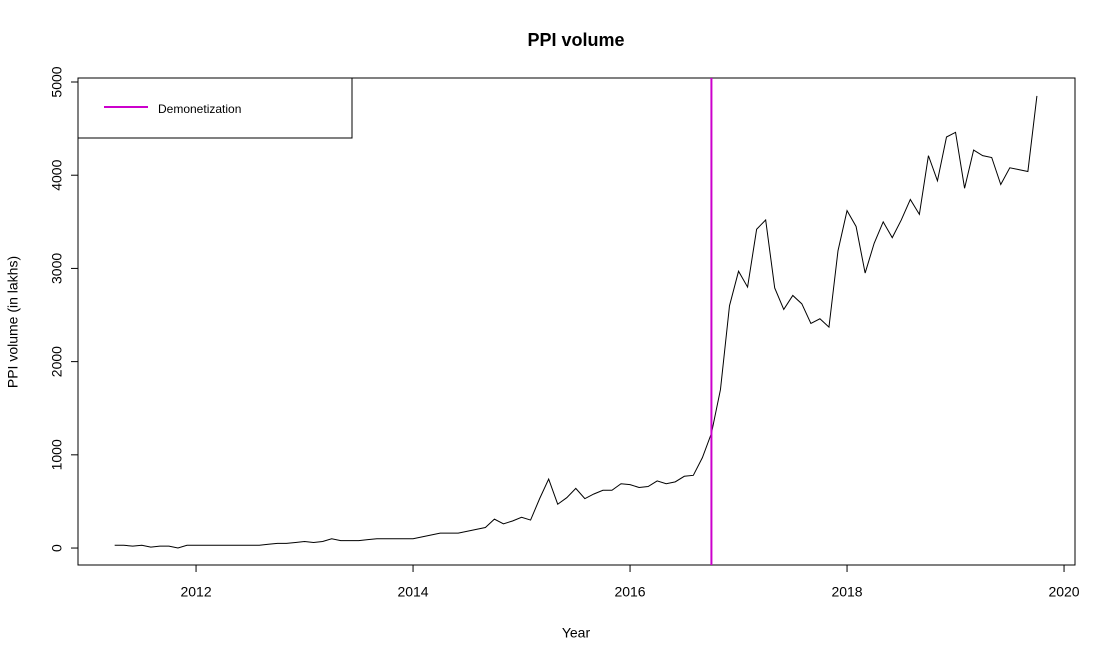 This screenshot has height=664, width=1115. What do you see at coordinates (57, 268) in the screenshot?
I see `y-tick-label: 3000` at bounding box center [57, 268].